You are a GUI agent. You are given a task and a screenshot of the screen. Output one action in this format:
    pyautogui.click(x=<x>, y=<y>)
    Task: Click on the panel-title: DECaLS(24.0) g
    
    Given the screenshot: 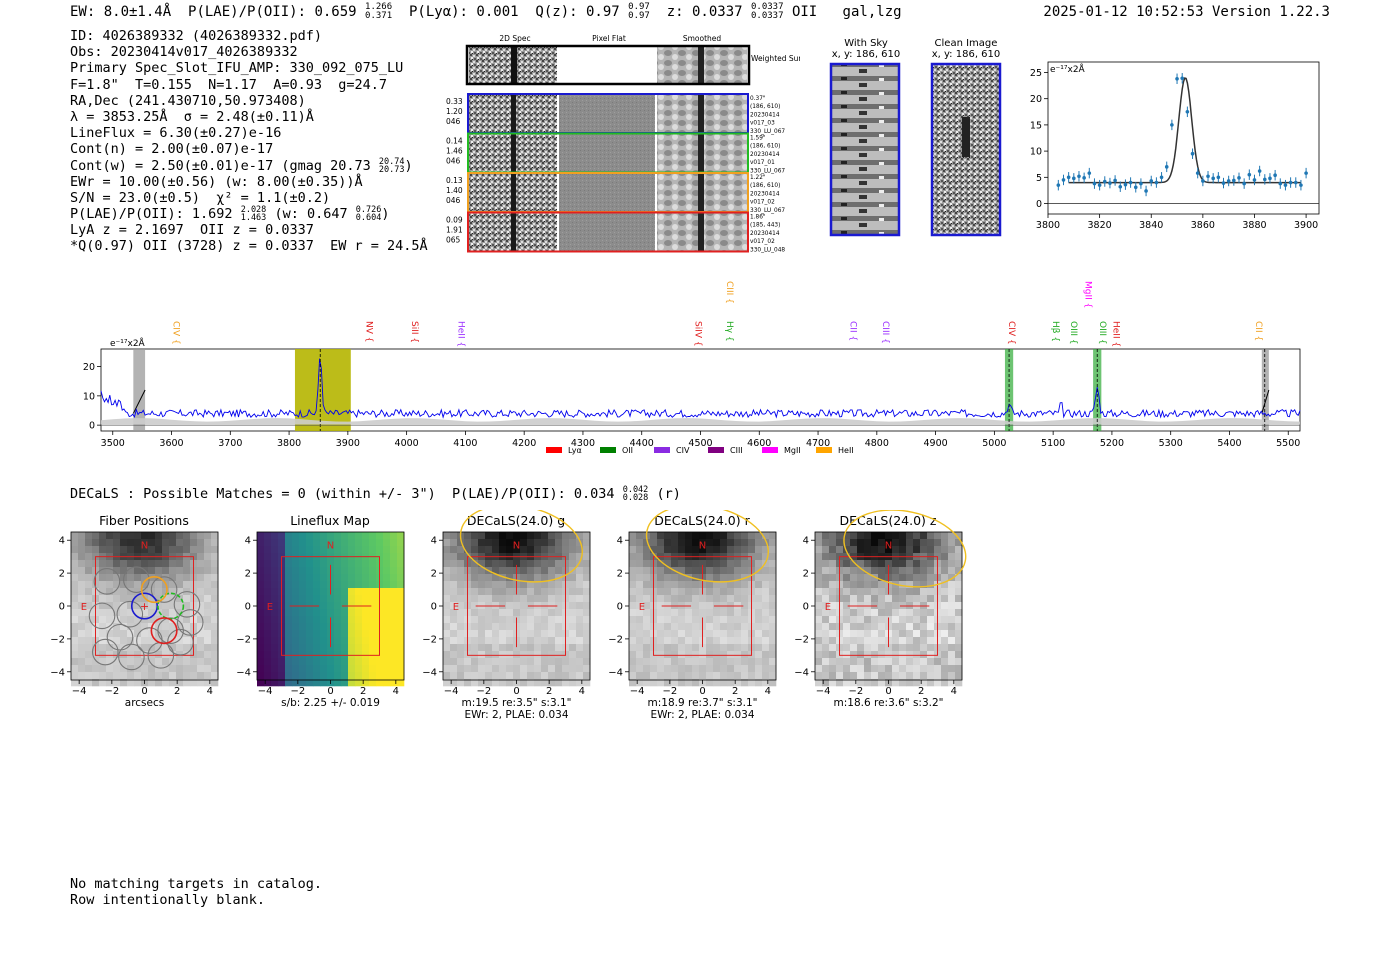 What is the action you would take?
    pyautogui.click(x=516, y=520)
    